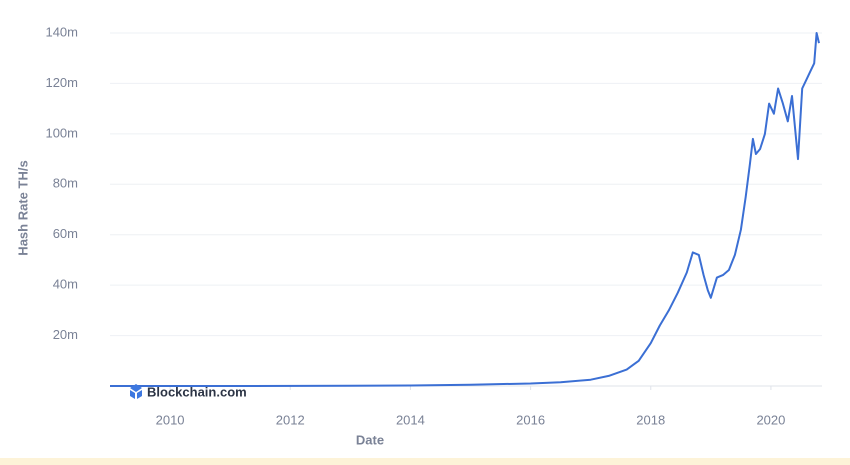 The width and height of the screenshot is (850, 465). Describe the element at coordinates (65, 233) in the screenshot. I see `y-tick-label: 60m` at that location.